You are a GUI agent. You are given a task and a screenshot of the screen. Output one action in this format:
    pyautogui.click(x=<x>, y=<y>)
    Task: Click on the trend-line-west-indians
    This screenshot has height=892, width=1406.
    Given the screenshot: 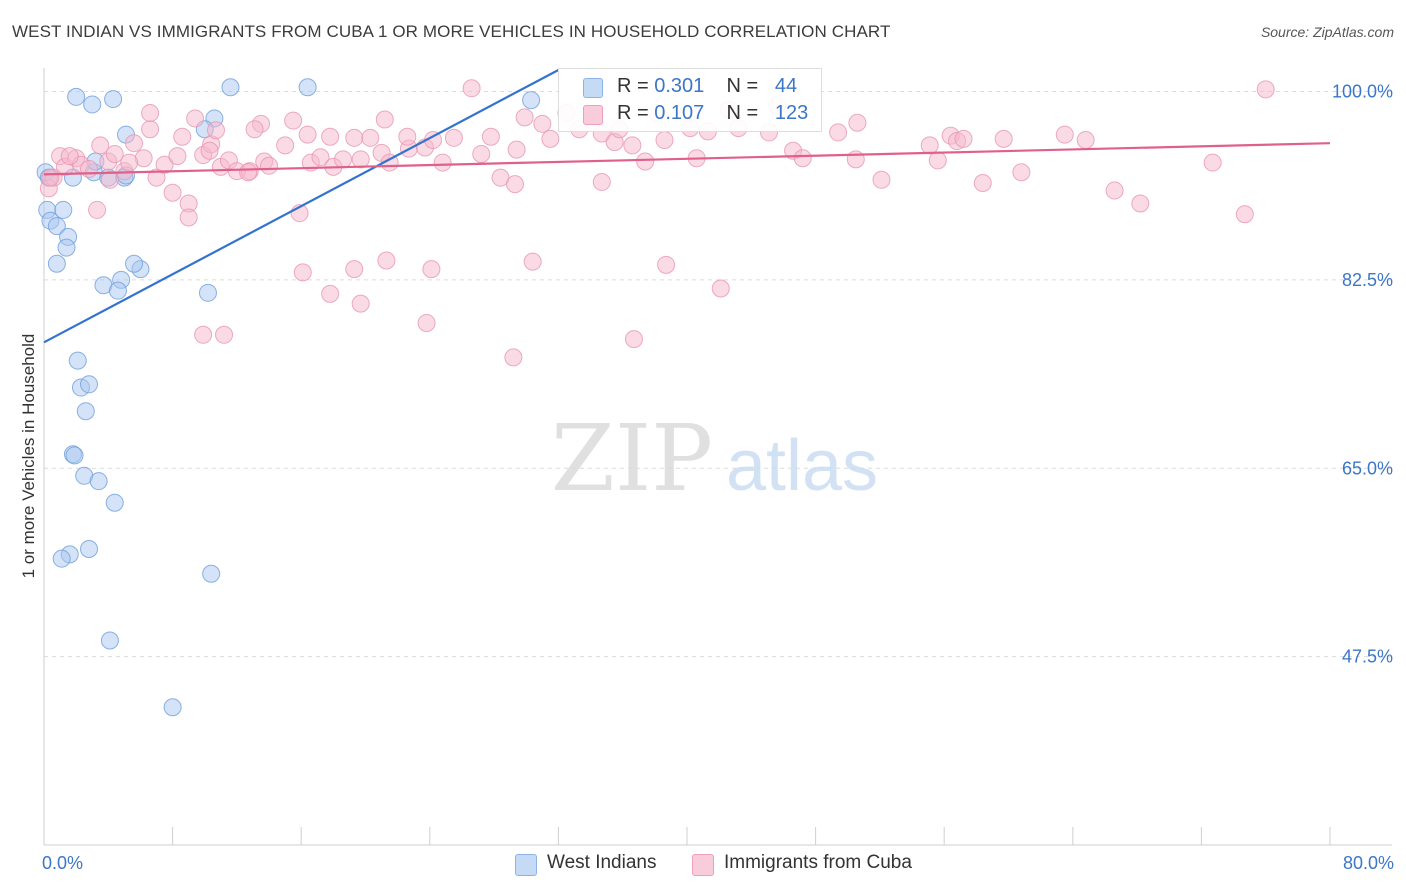 What is the action you would take?
    pyautogui.click(x=301, y=206)
    